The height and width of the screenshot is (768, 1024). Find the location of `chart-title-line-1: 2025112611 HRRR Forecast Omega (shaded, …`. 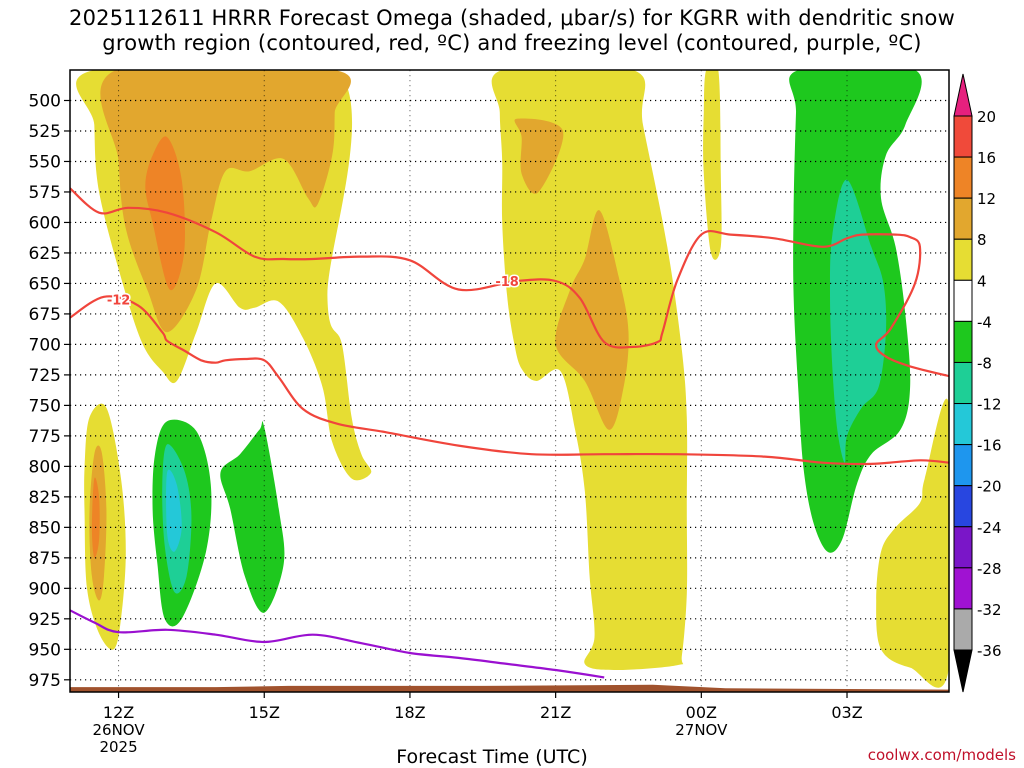

chart-title-line-1: 2025112611 HRRR Forecast Omega (shaded, … is located at coordinates (512, 18).